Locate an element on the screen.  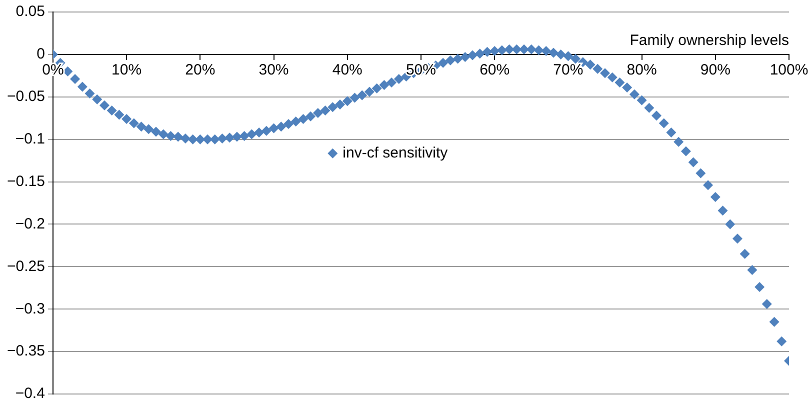
x-tick-label: 40% is located at coordinates (347, 70).